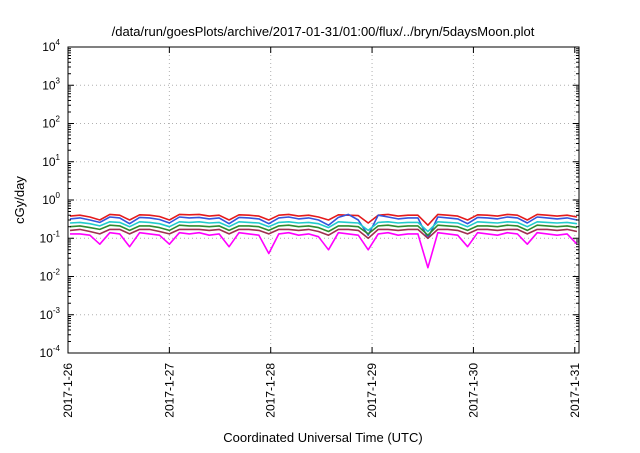  Describe the element at coordinates (19, 200) in the screenshot. I see `y-axis-label: cGy/day` at that location.